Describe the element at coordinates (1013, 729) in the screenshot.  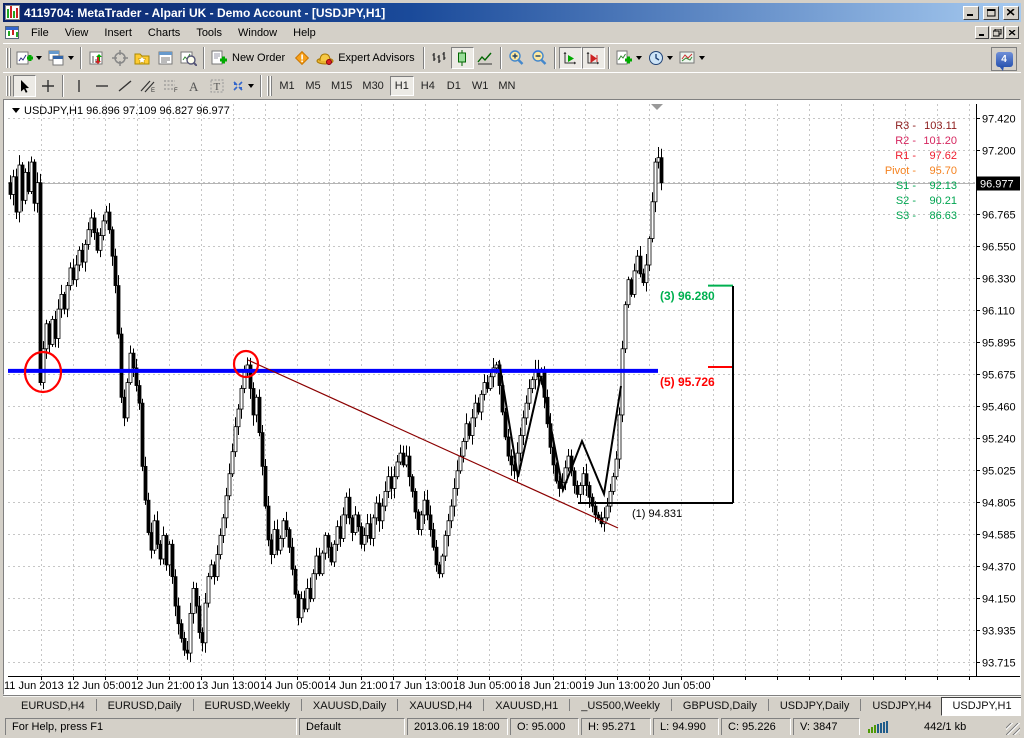
I see `resize-grip` at that location.